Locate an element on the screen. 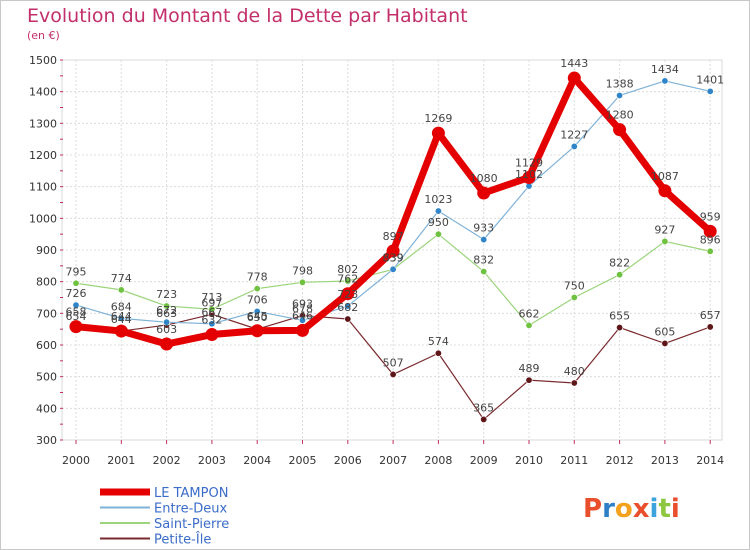 This screenshot has height=550, width=750. x-tick-label: 2010 is located at coordinates (529, 460).